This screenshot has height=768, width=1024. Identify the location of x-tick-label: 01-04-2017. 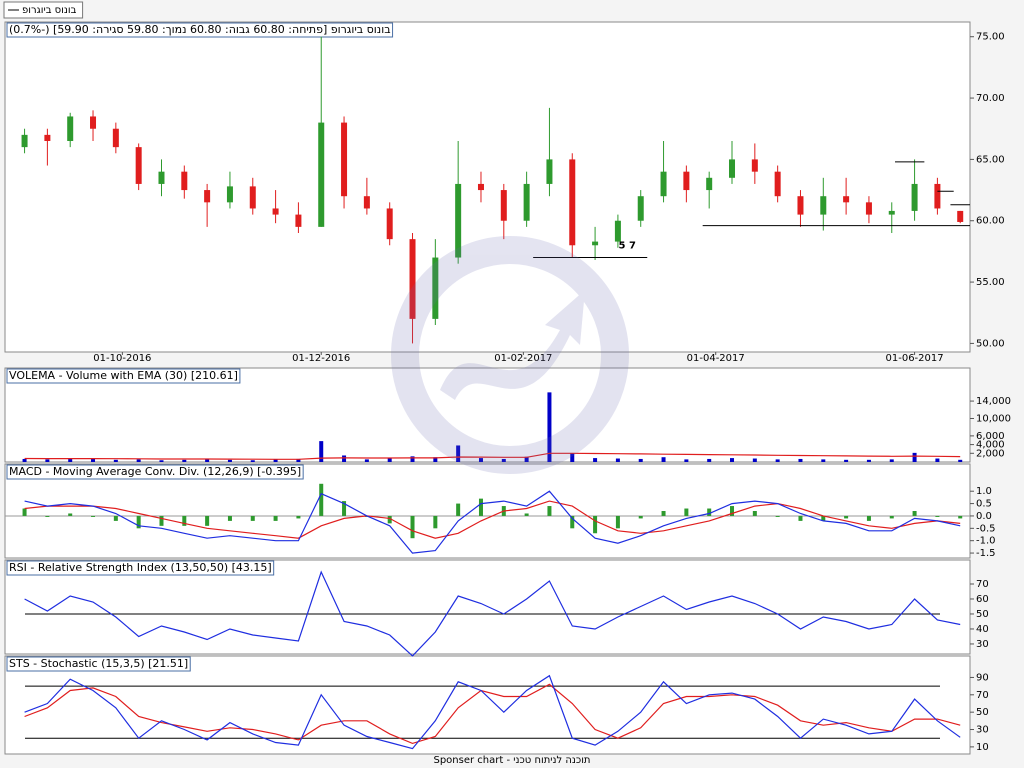
(716, 358).